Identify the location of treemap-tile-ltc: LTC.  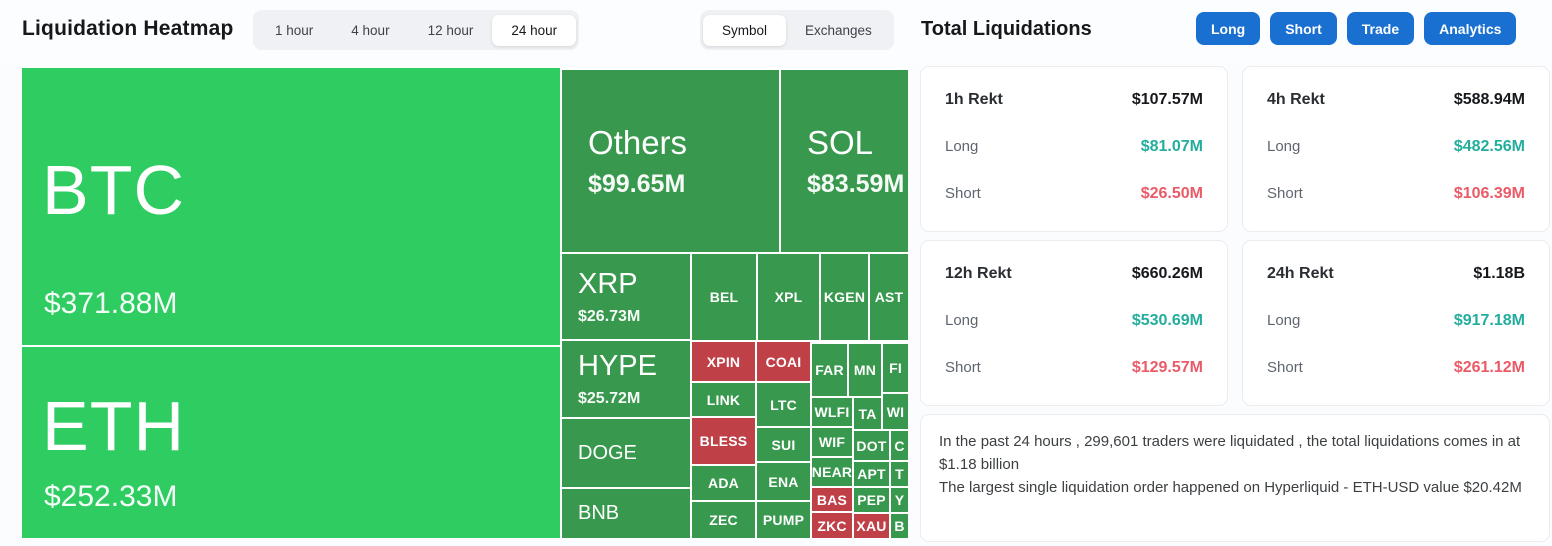
(783, 404).